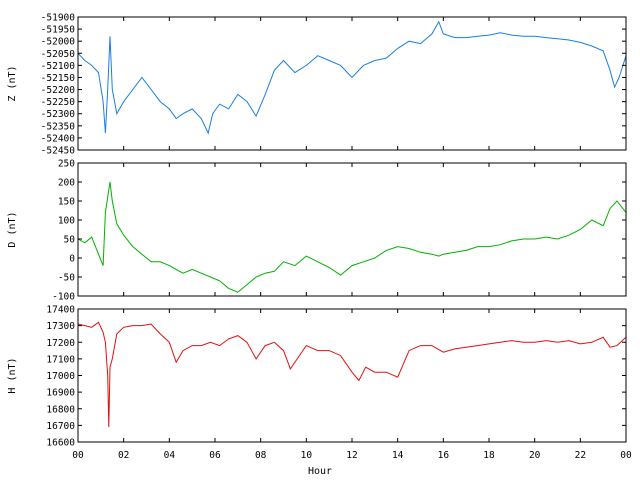  Describe the element at coordinates (66, 164) in the screenshot. I see `y-tick-label: 250` at that location.